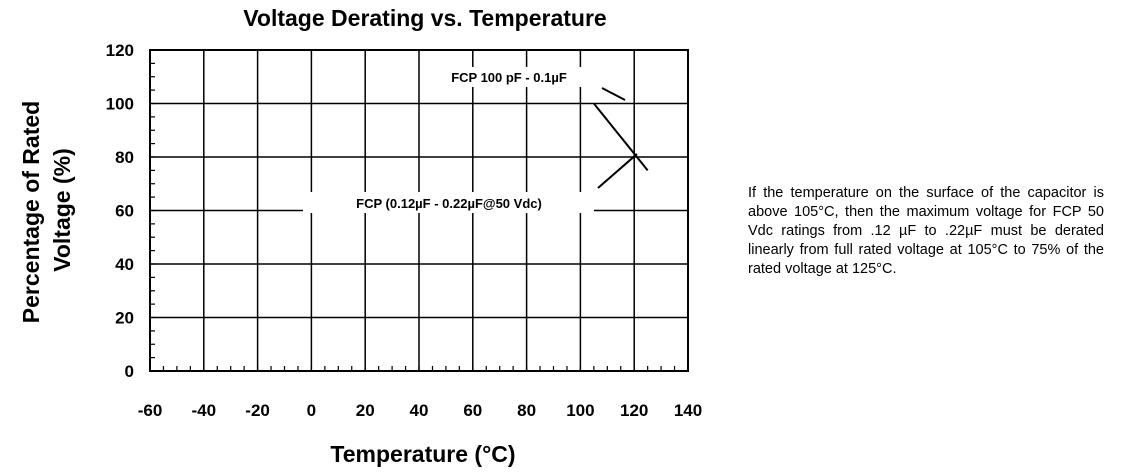 The width and height of the screenshot is (1134, 474). What do you see at coordinates (124, 318) in the screenshot?
I see `y-tick-label: 20` at bounding box center [124, 318].